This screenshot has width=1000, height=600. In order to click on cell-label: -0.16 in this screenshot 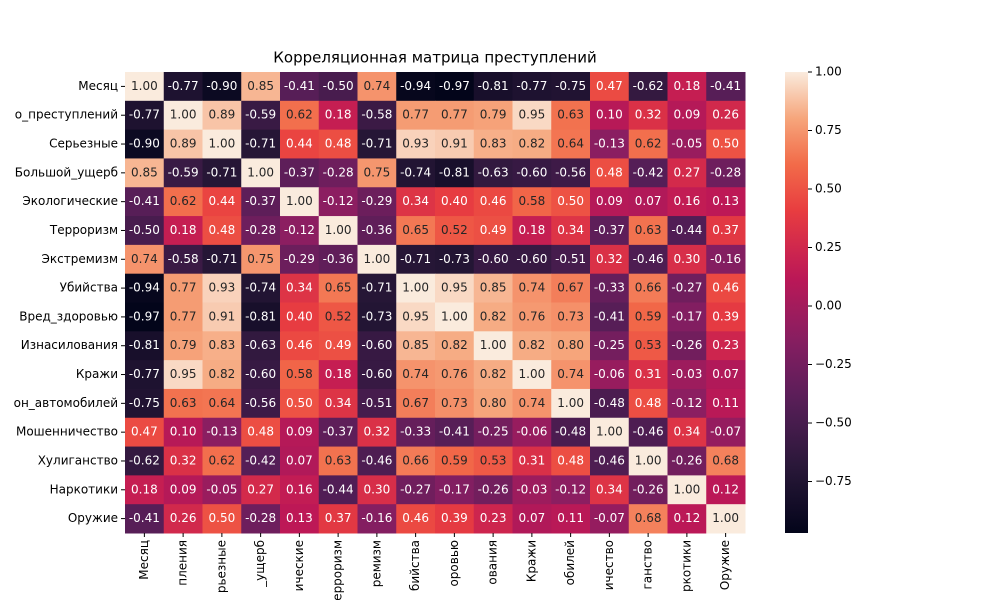, I will do `click(376, 518)`.